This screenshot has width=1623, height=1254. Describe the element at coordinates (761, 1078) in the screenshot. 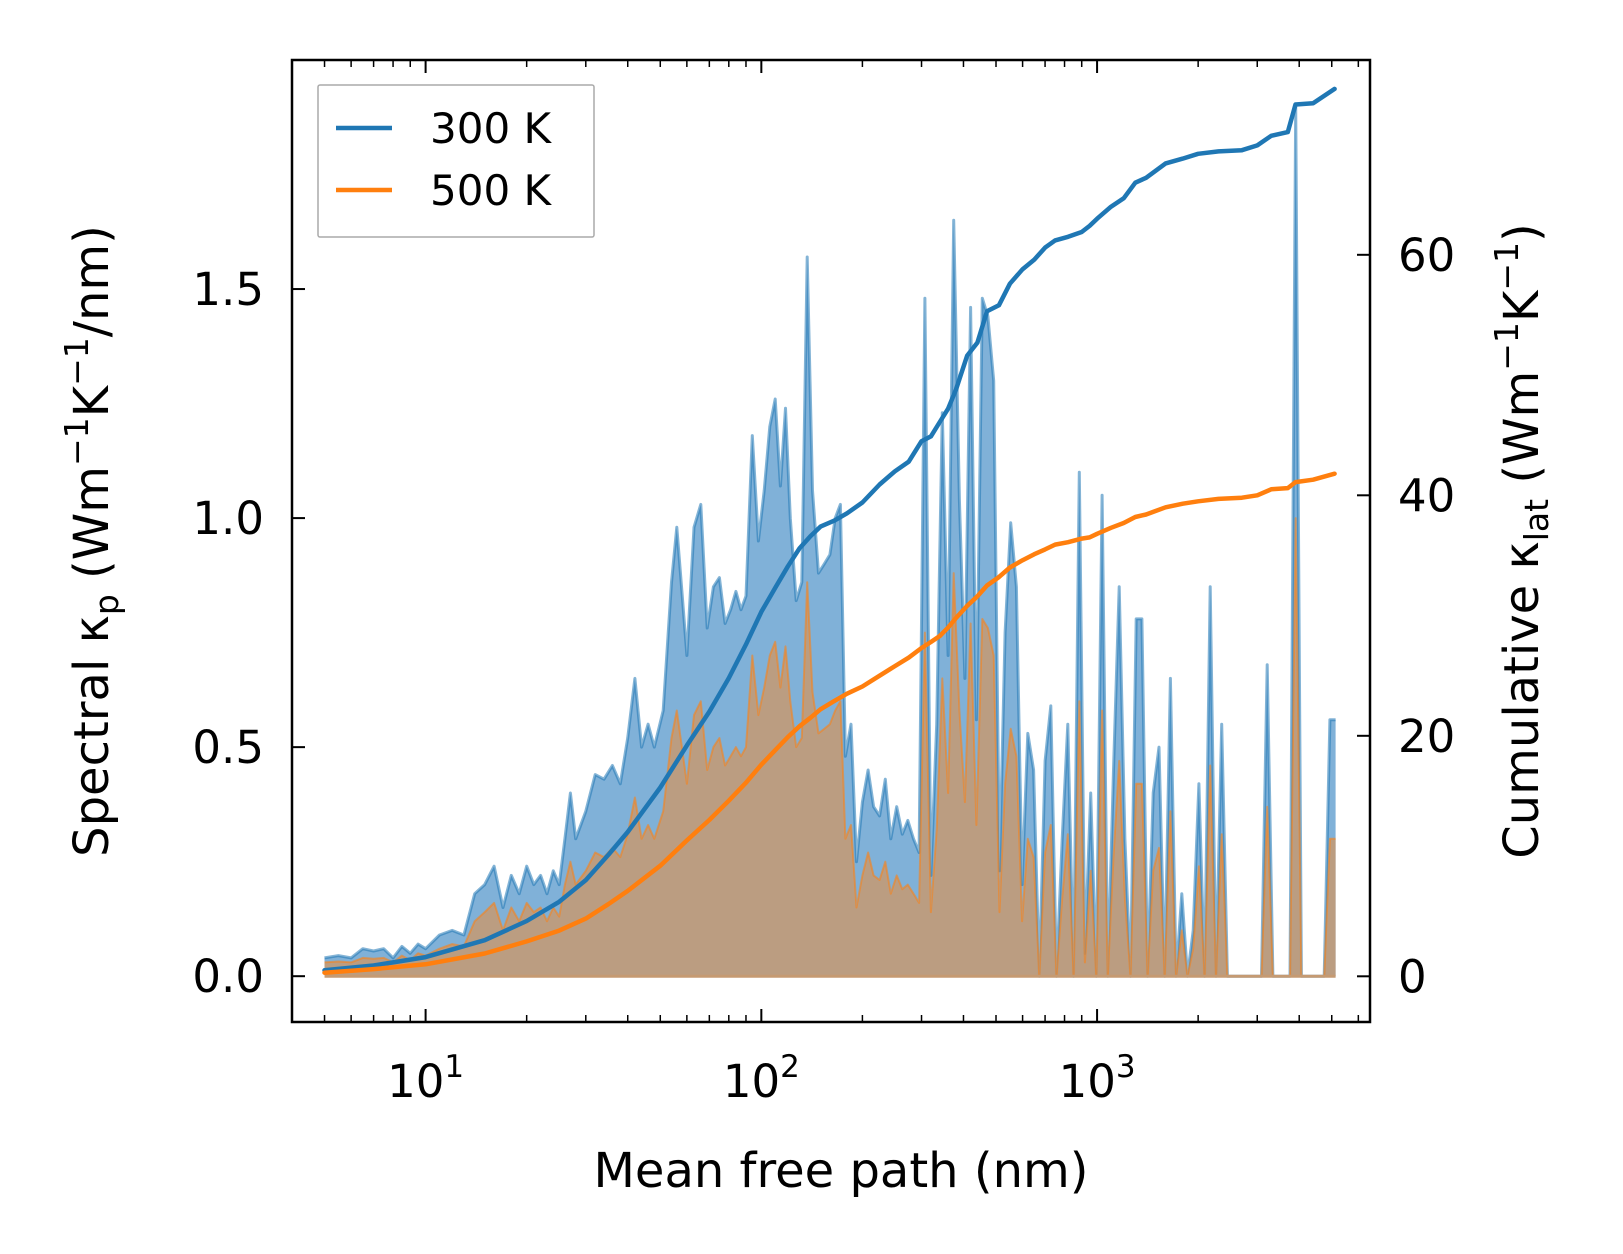

I see `x-tick-label-1: 10²` at that location.